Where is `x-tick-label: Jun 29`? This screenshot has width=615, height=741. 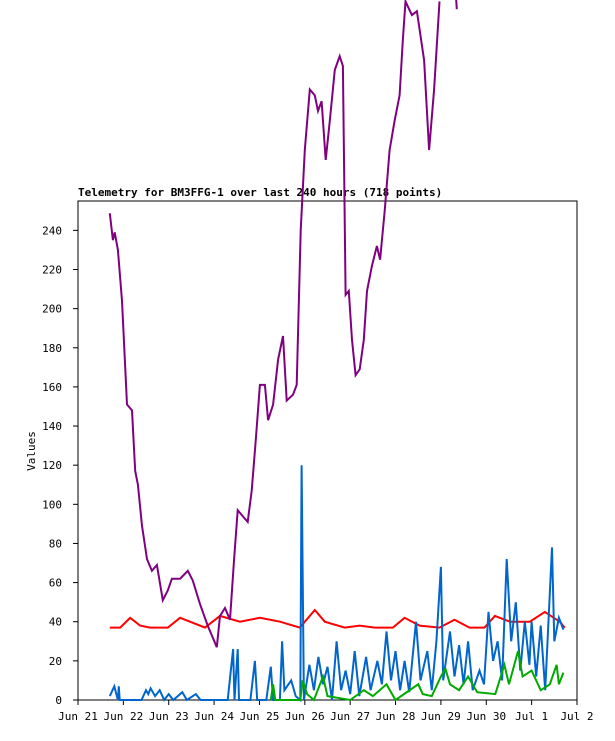 x-tick-label: Jun 29 is located at coordinates (441, 716).